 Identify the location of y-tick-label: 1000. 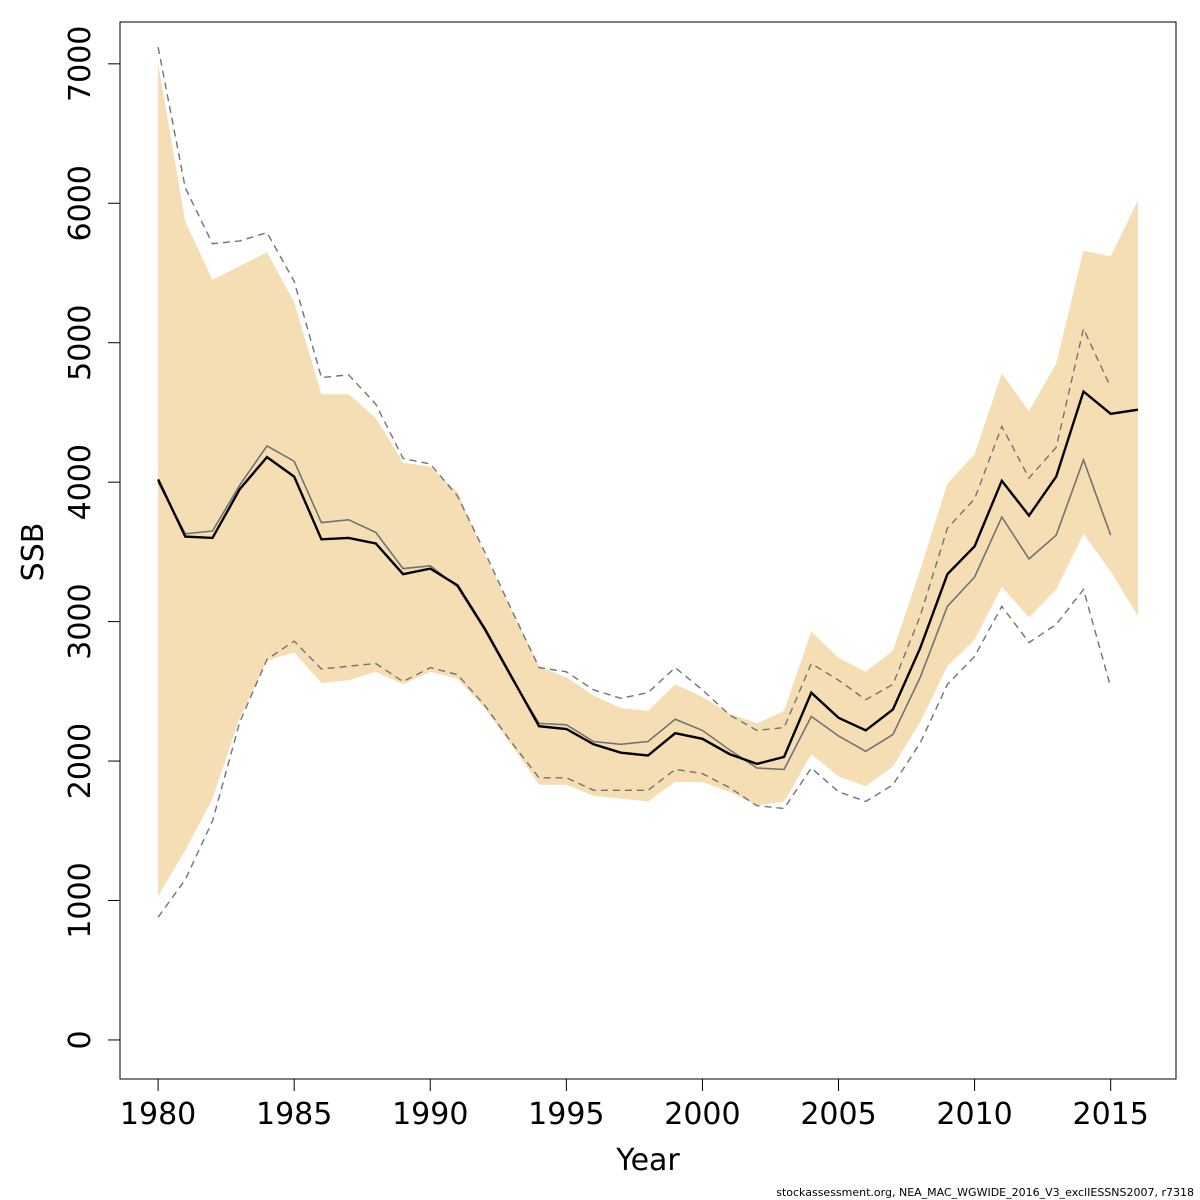
(80, 900).